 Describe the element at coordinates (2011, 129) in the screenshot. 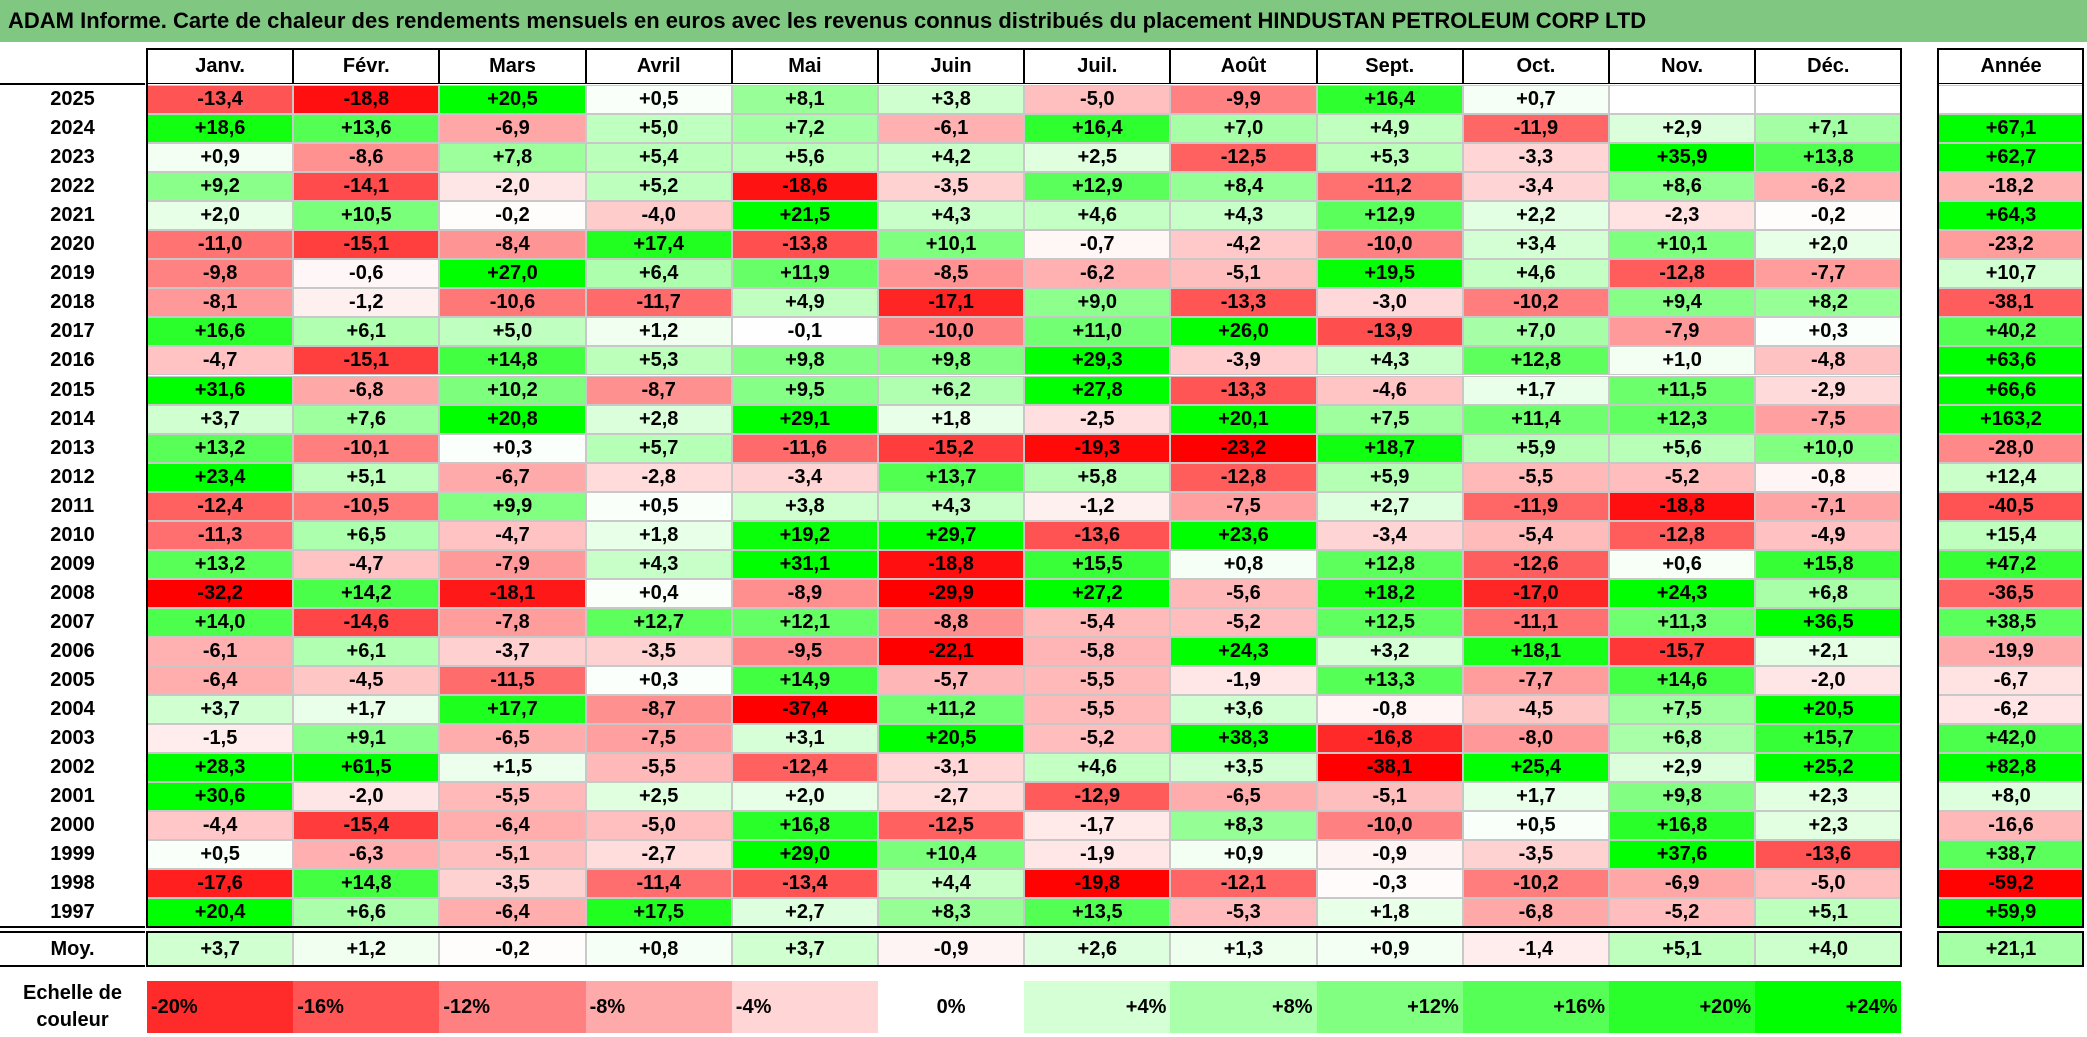

I see `annual-cell: +67,1` at that location.